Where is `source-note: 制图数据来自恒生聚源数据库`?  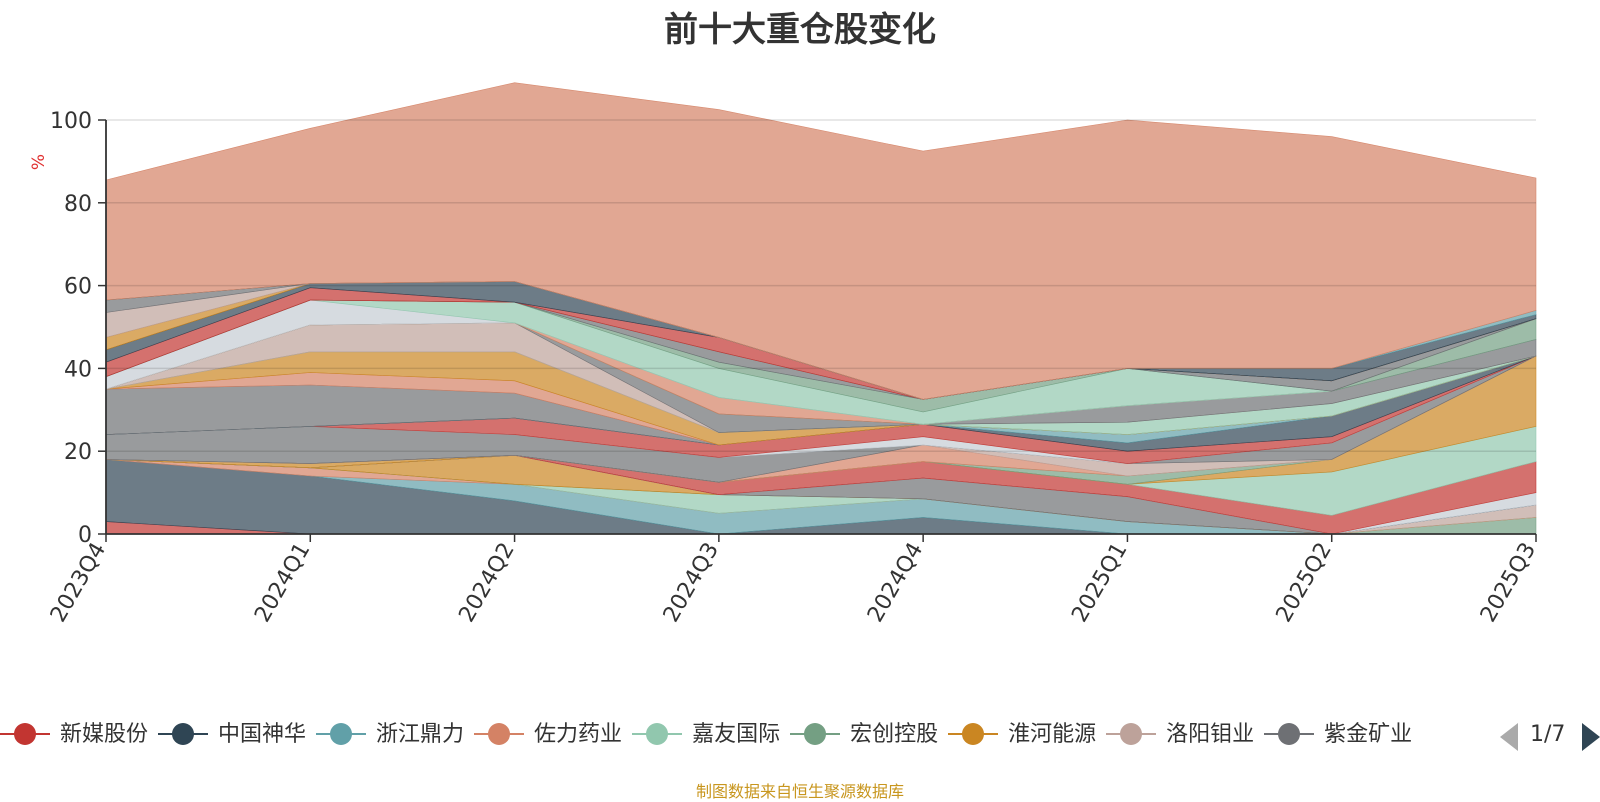
source-note: 制图数据来自恒生聚源数据库 is located at coordinates (799, 791).